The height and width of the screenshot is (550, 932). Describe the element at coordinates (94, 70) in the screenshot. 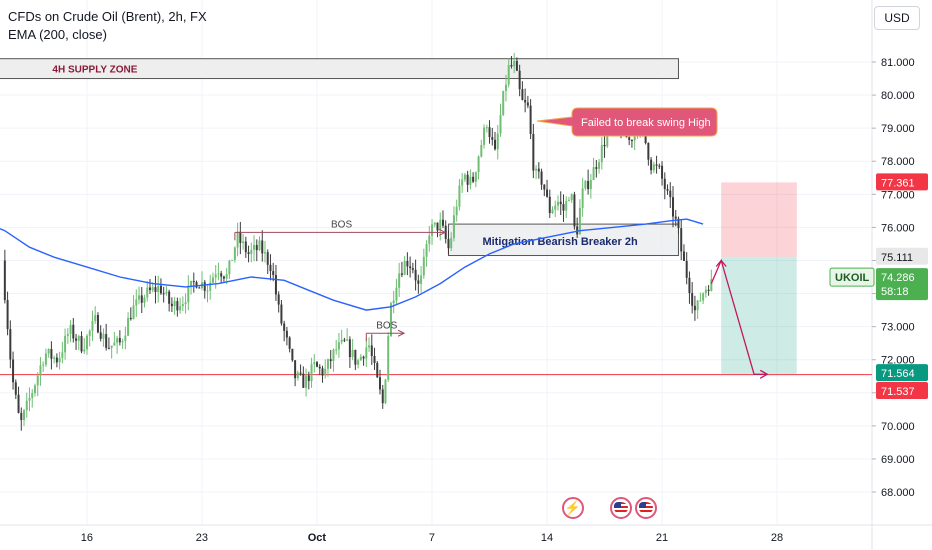

I see `supply-zone-label: 4H SUPPLY ZONE` at that location.